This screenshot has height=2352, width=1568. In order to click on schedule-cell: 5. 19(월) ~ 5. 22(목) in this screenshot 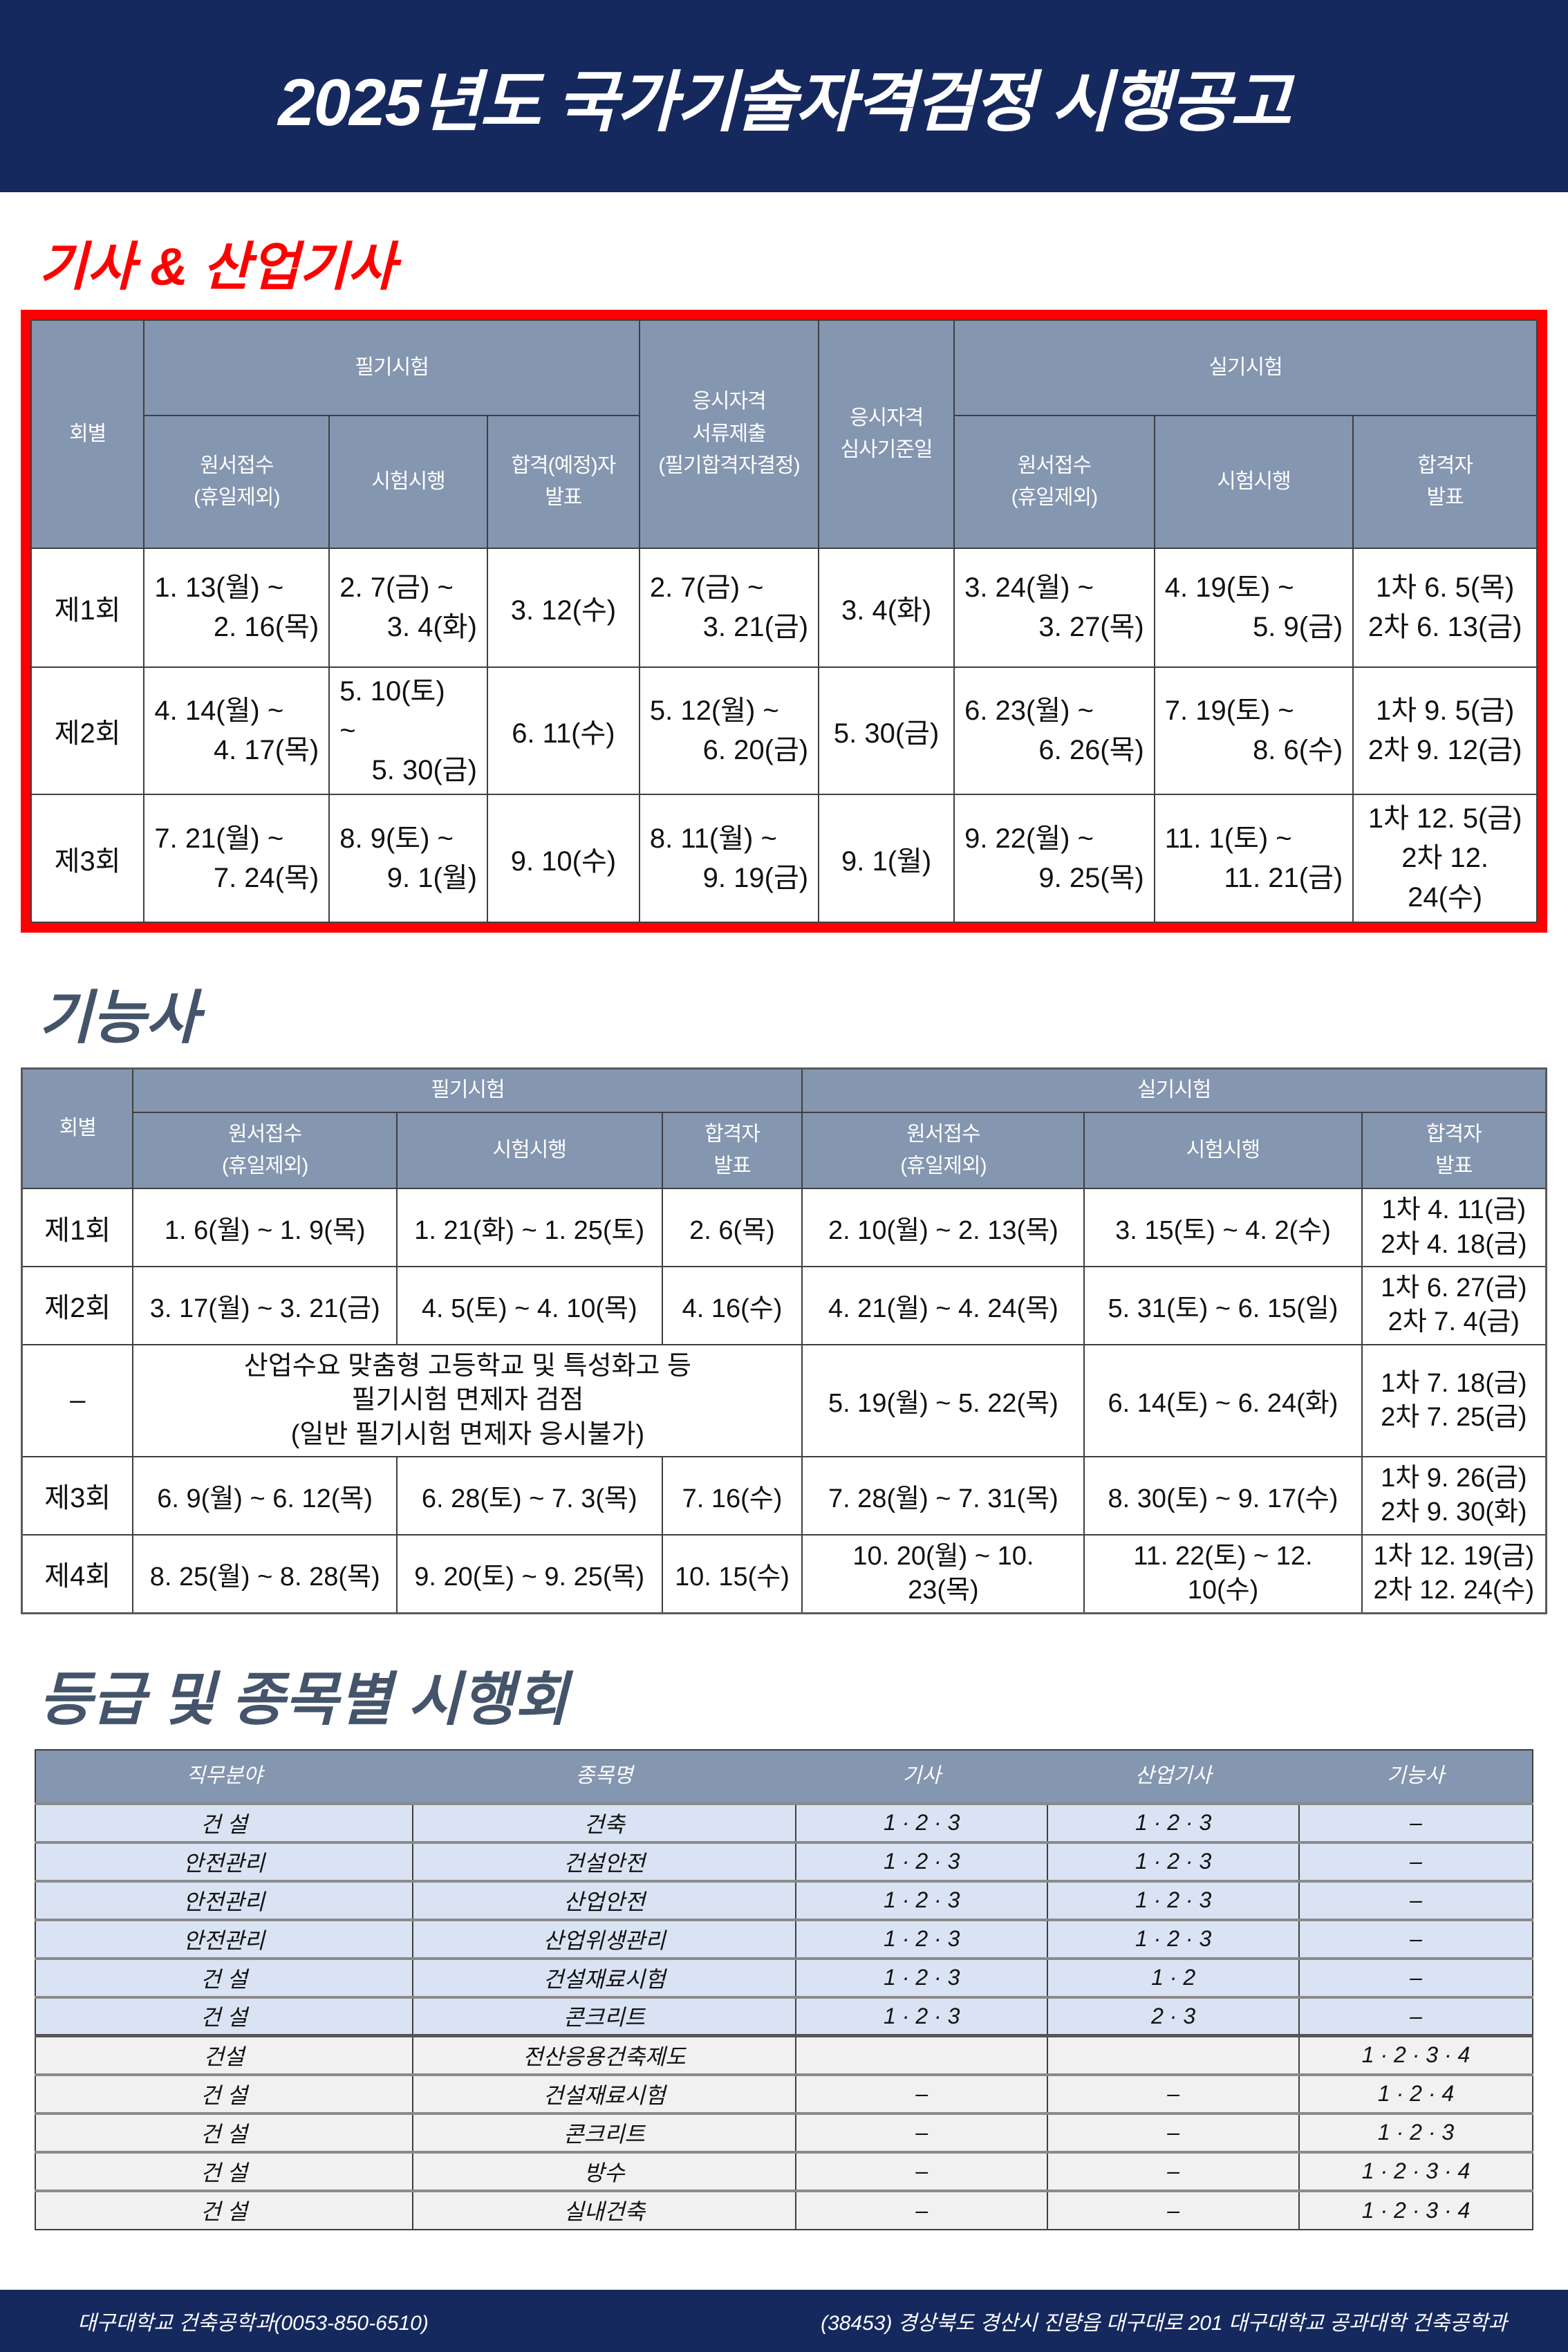, I will do `click(943, 1400)`.